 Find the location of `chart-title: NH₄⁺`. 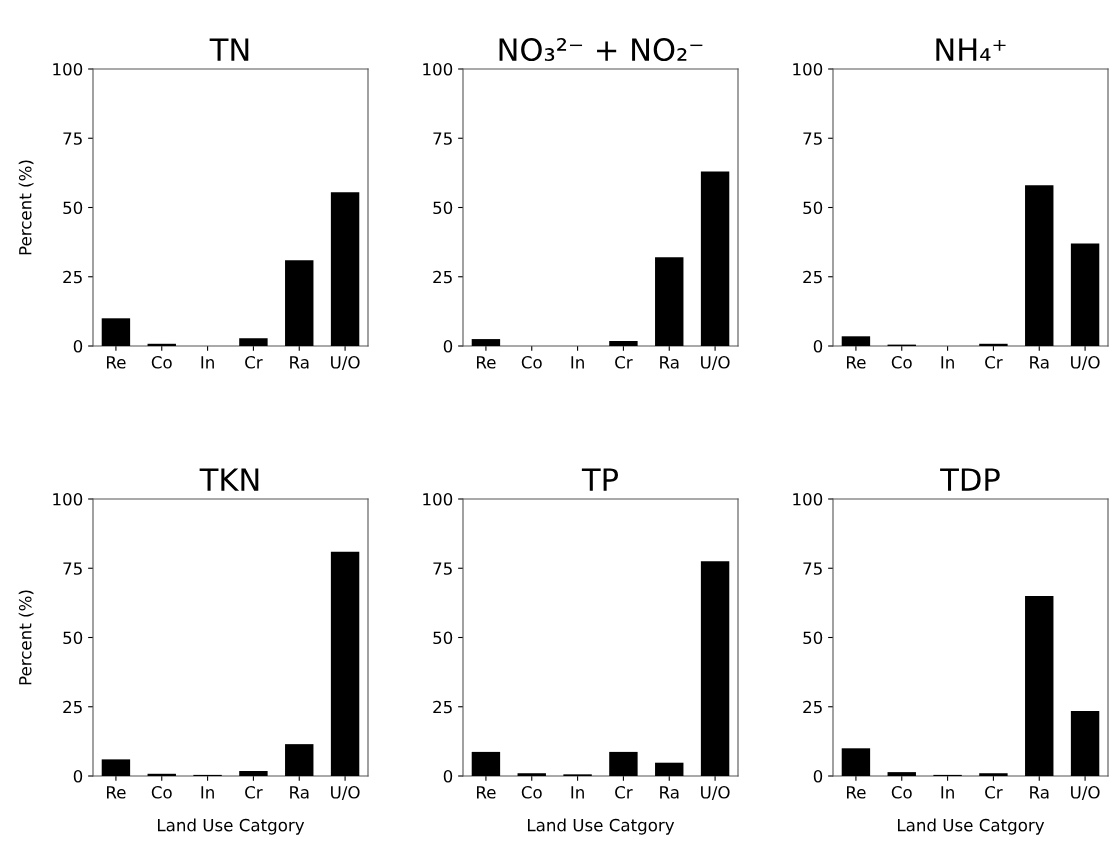

chart-title: NH₄⁺ is located at coordinates (971, 49).